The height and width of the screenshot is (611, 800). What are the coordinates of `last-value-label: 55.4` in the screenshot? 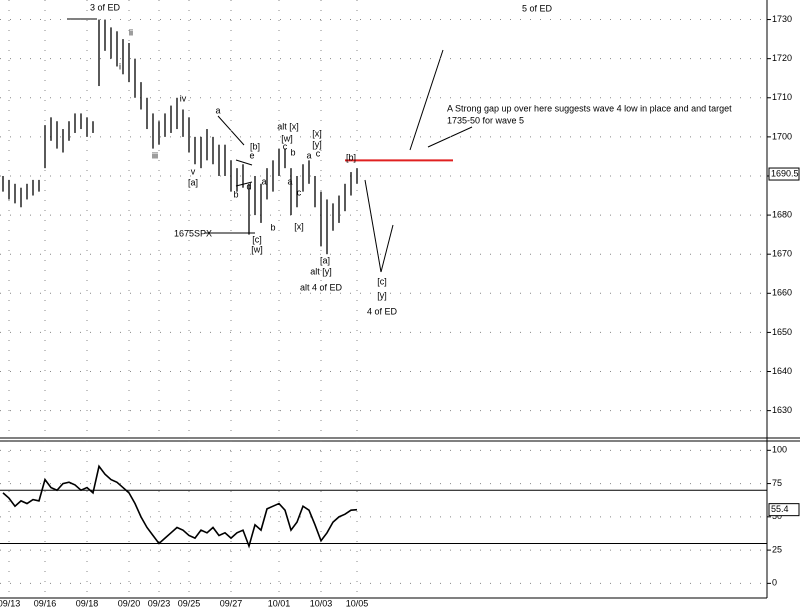 It's located at (780, 509).